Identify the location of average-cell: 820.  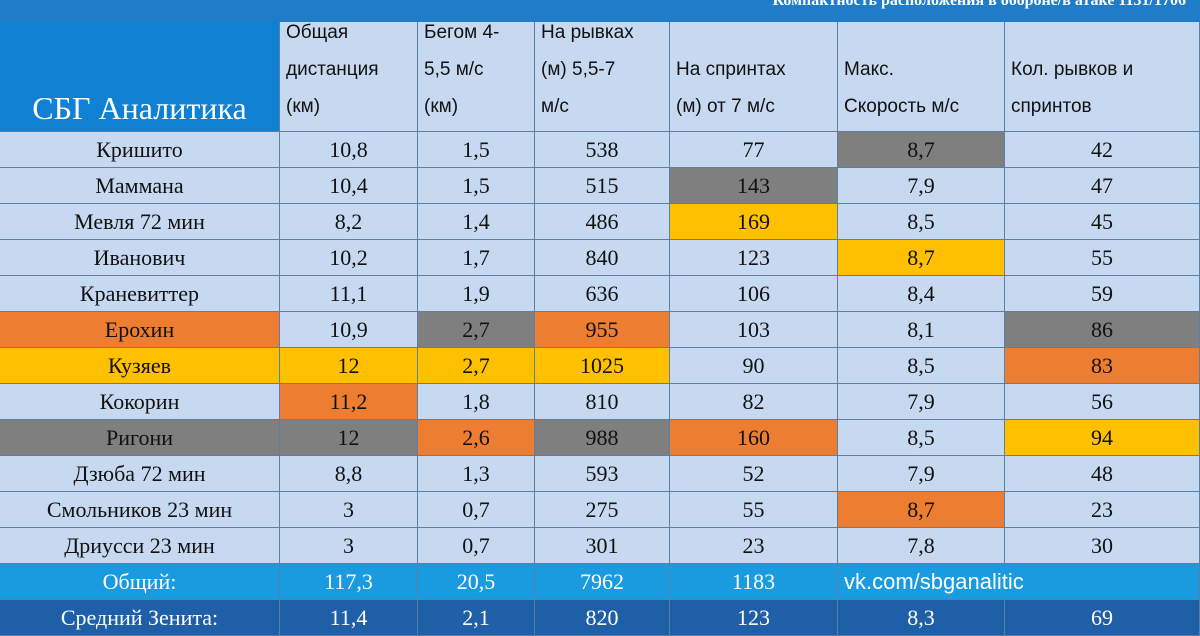
(602, 618).